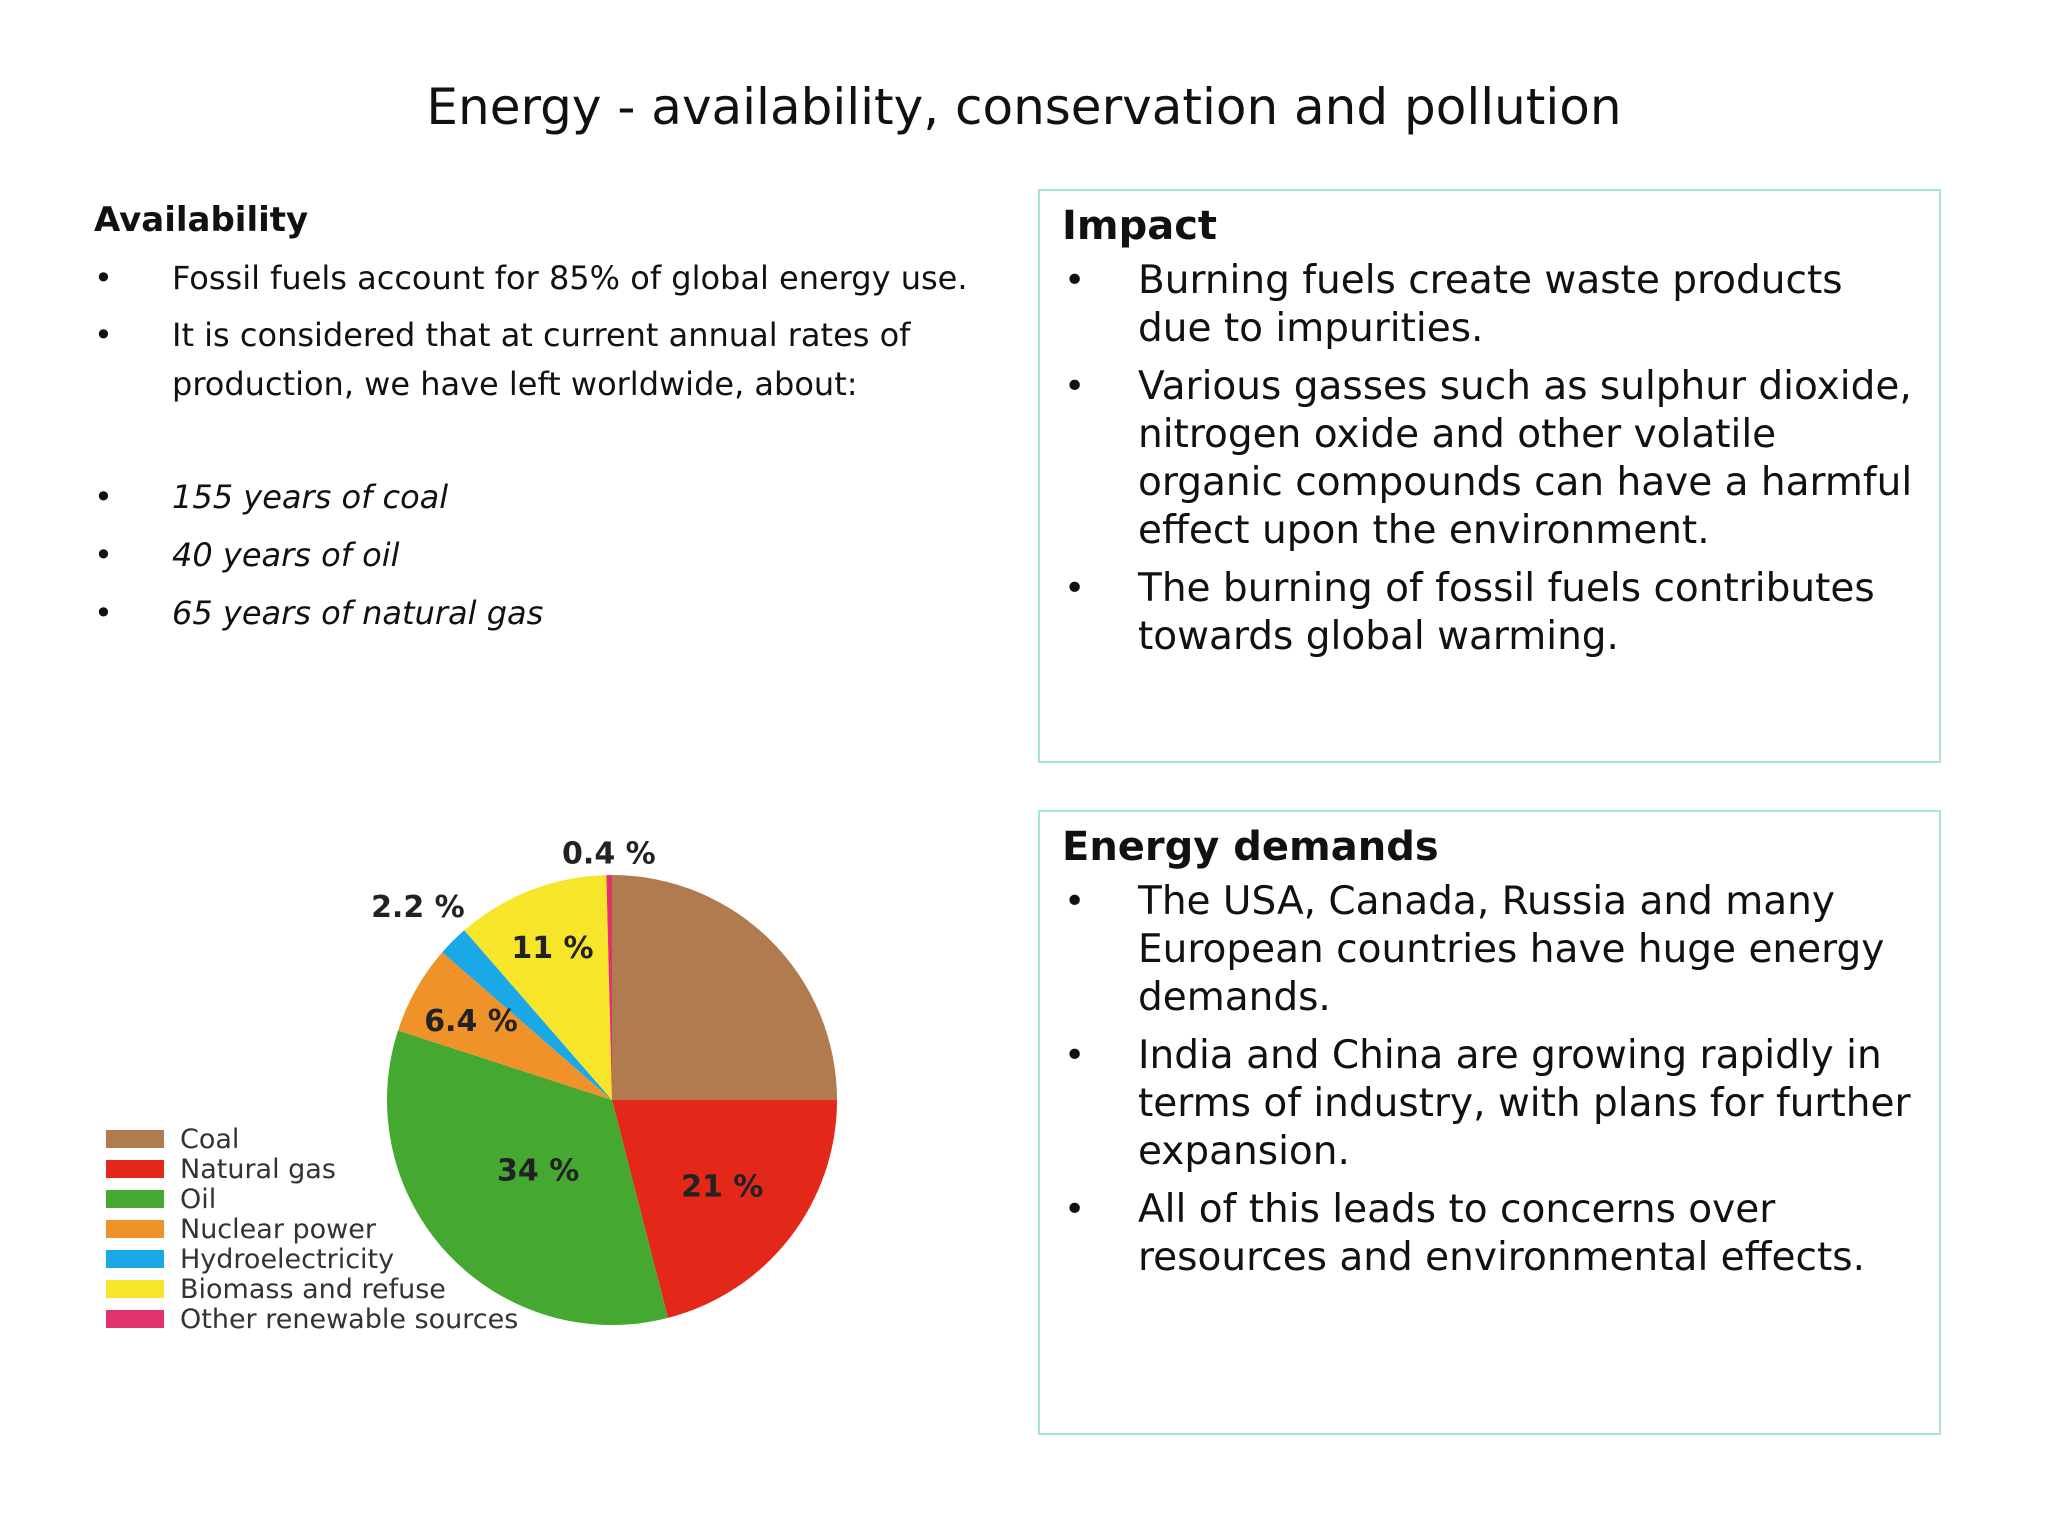 This screenshot has width=2048, height=1536. What do you see at coordinates (544, 613) in the screenshot?
I see `list-item: • 65 years of natural gas` at bounding box center [544, 613].